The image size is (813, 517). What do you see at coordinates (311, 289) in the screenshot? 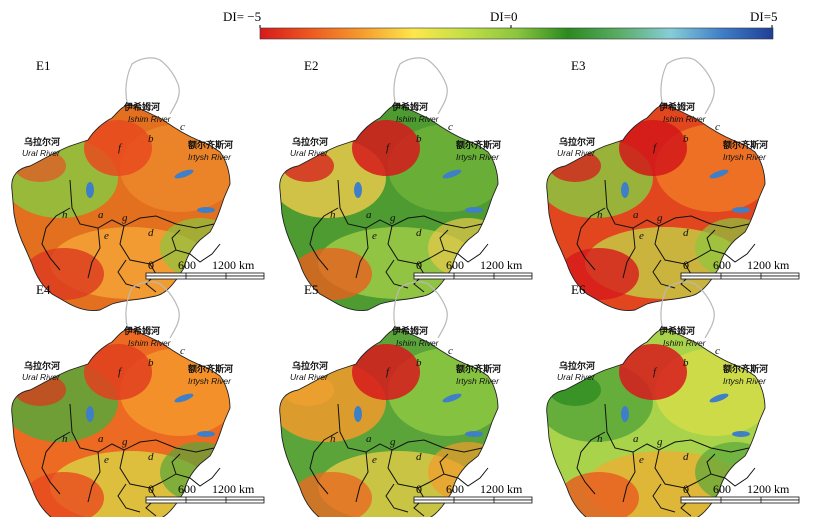
I see `panel-title: E5` at bounding box center [311, 289].